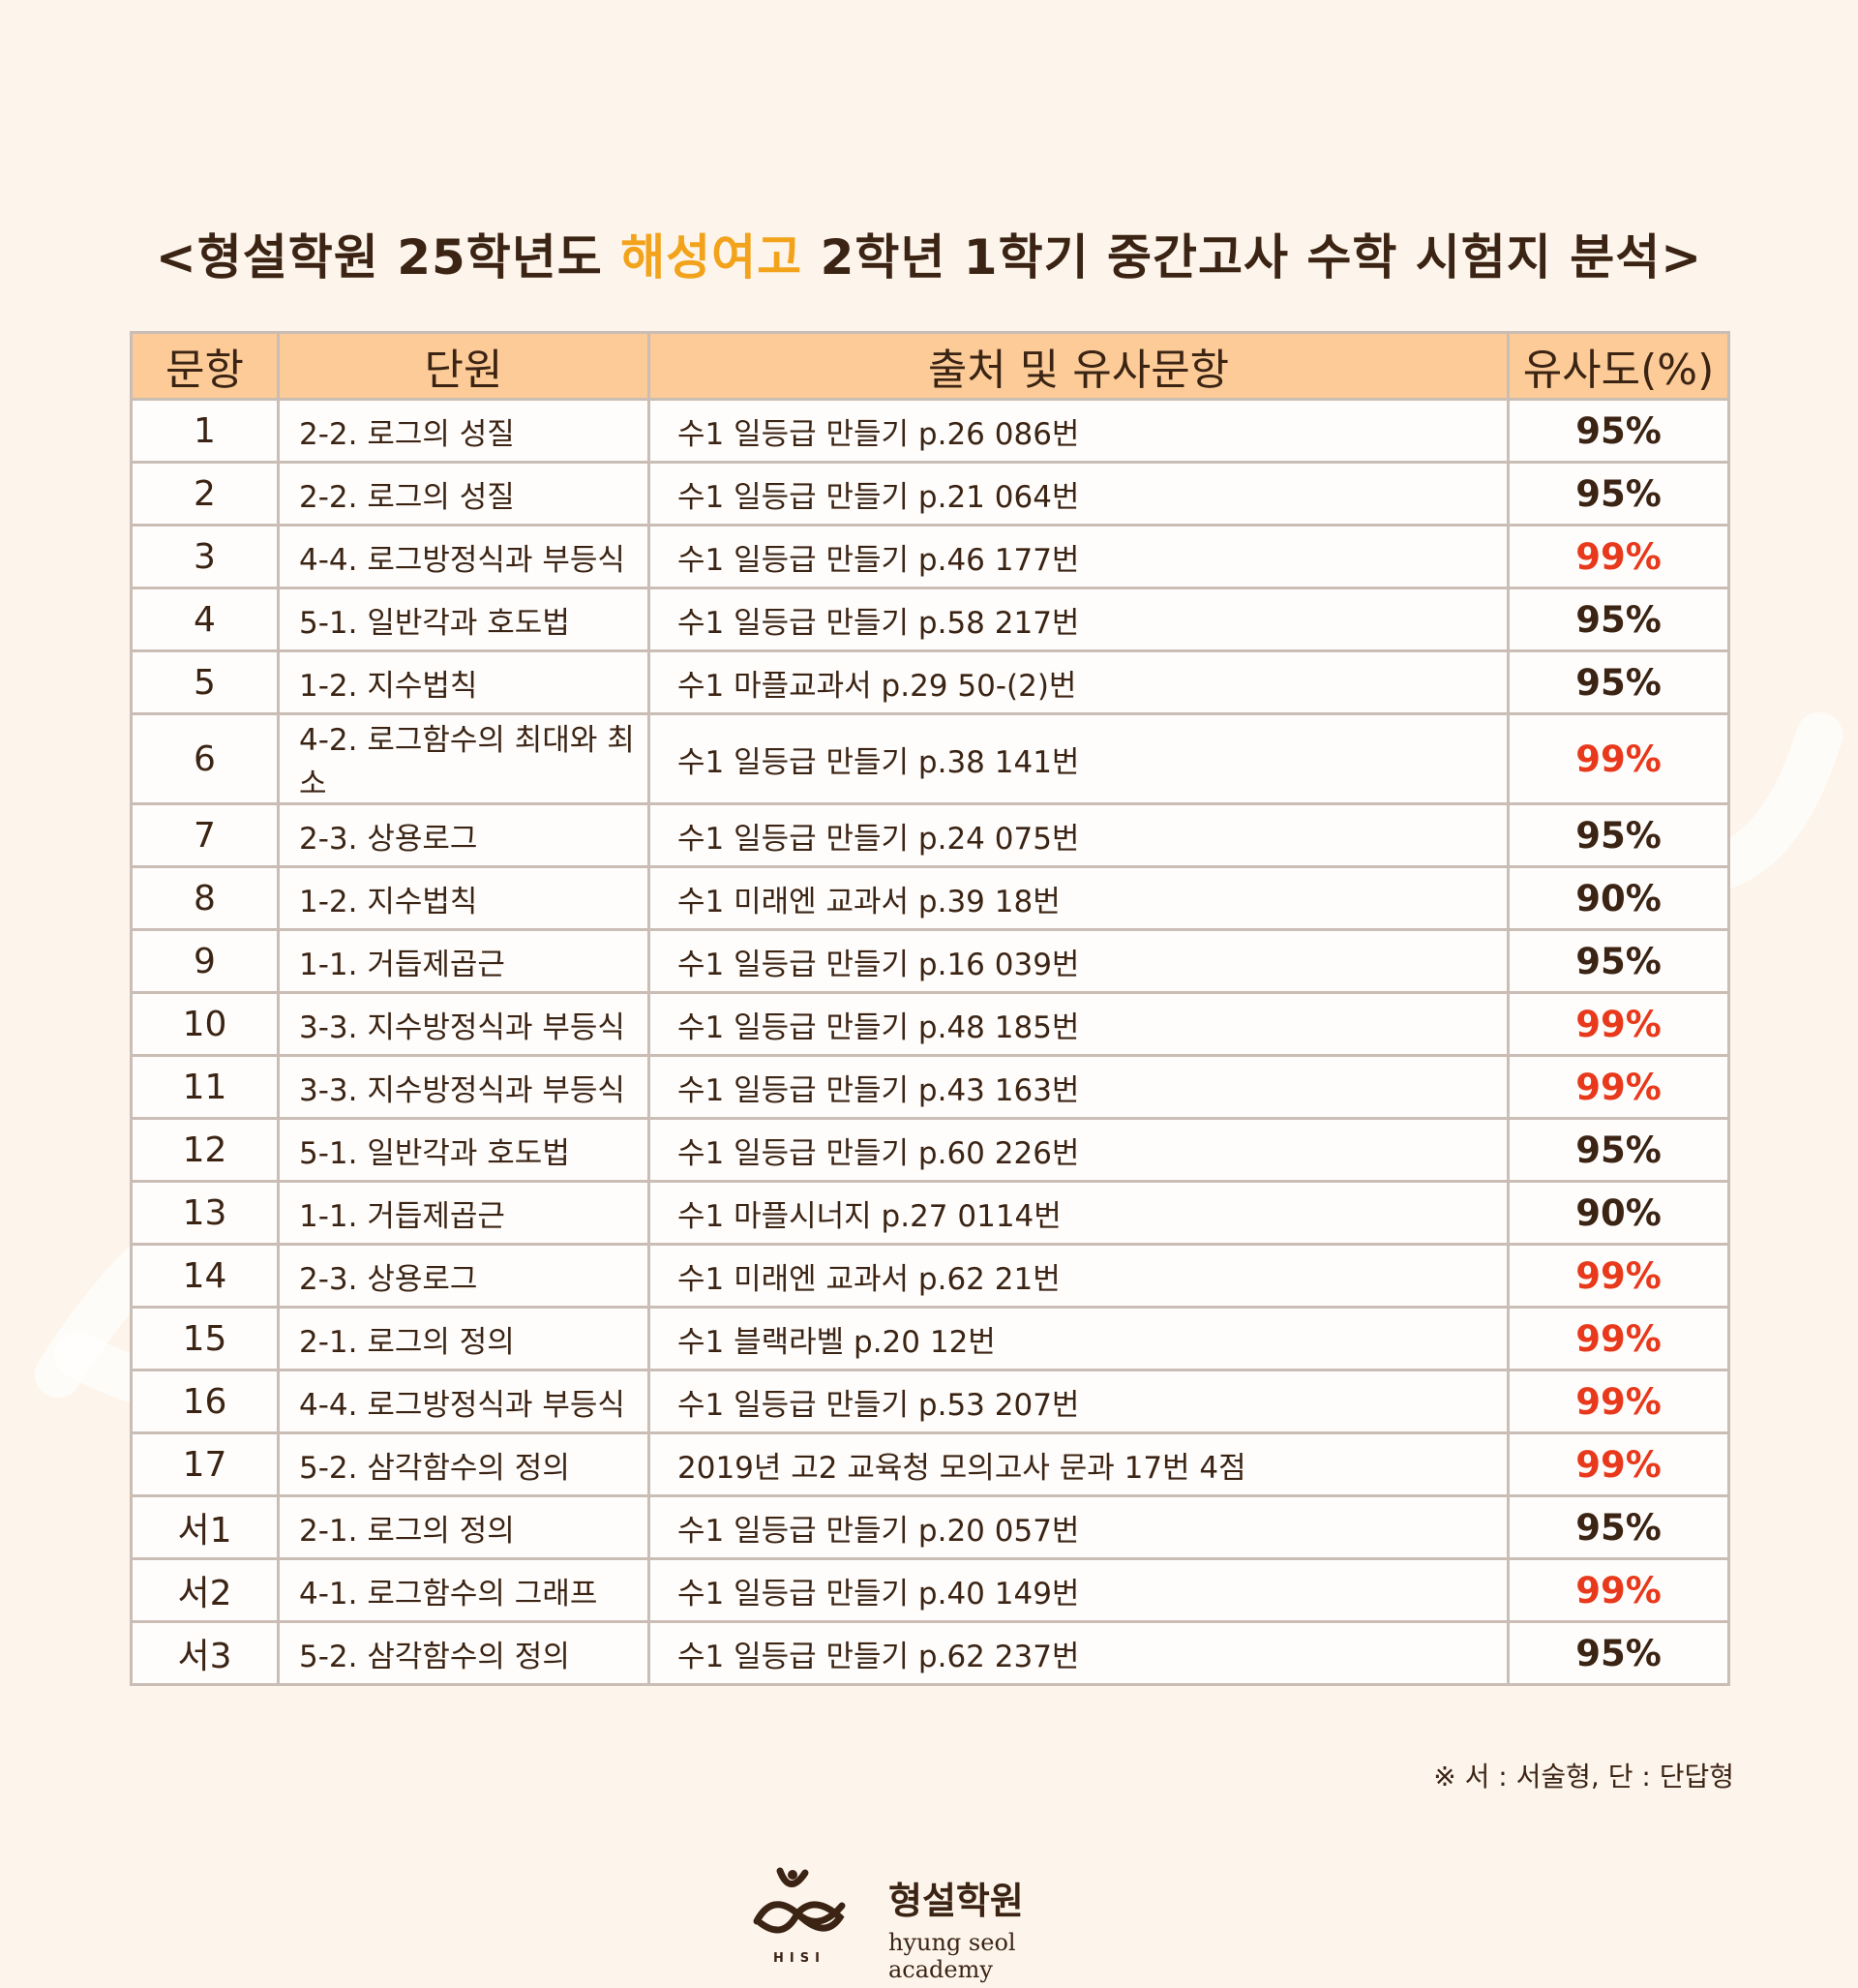  I want to click on title-prefix: <형설학원 25학년도, so click(388, 257).